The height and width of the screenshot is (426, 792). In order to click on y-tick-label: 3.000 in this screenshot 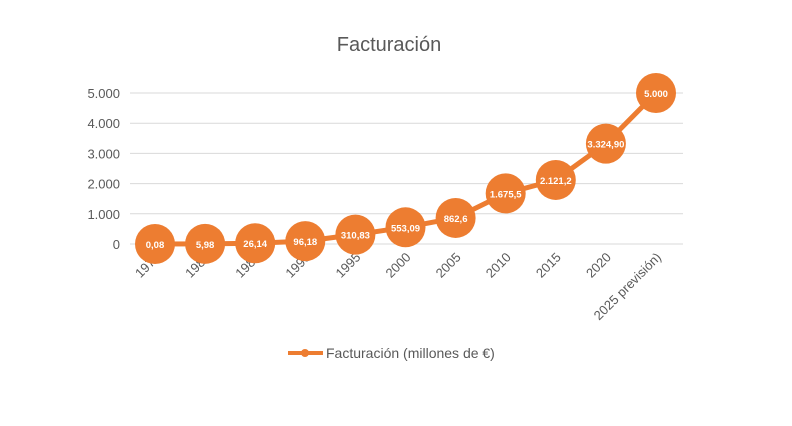, I will do `click(103, 153)`.